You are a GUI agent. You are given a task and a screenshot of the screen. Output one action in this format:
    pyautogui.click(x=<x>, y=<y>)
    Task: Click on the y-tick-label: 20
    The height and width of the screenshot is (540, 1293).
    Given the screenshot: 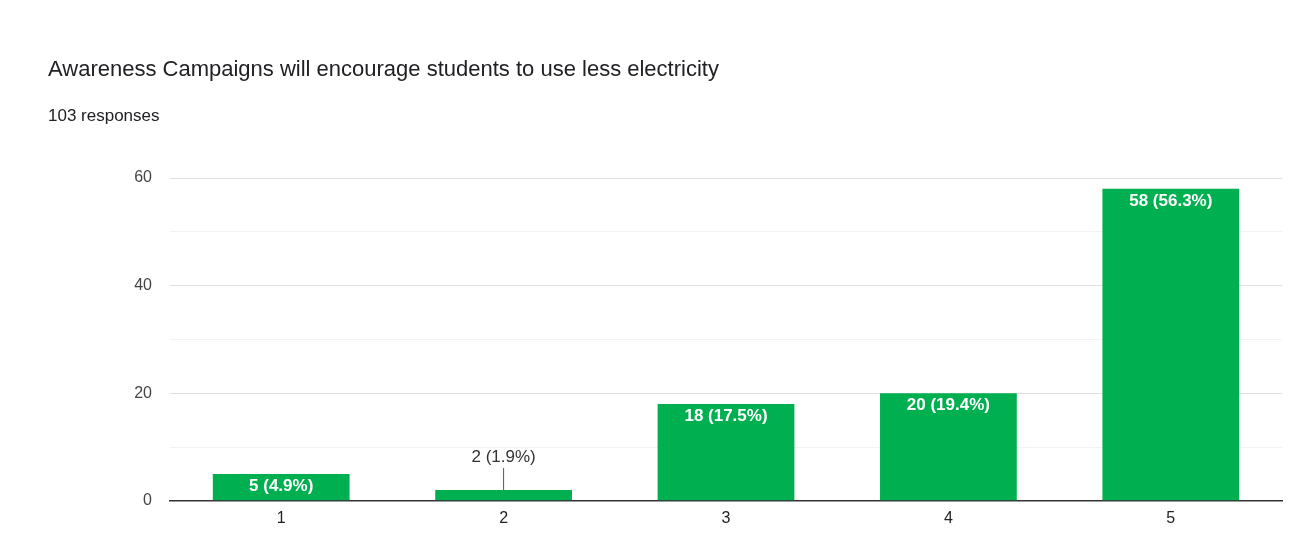 What is the action you would take?
    pyautogui.click(x=143, y=392)
    